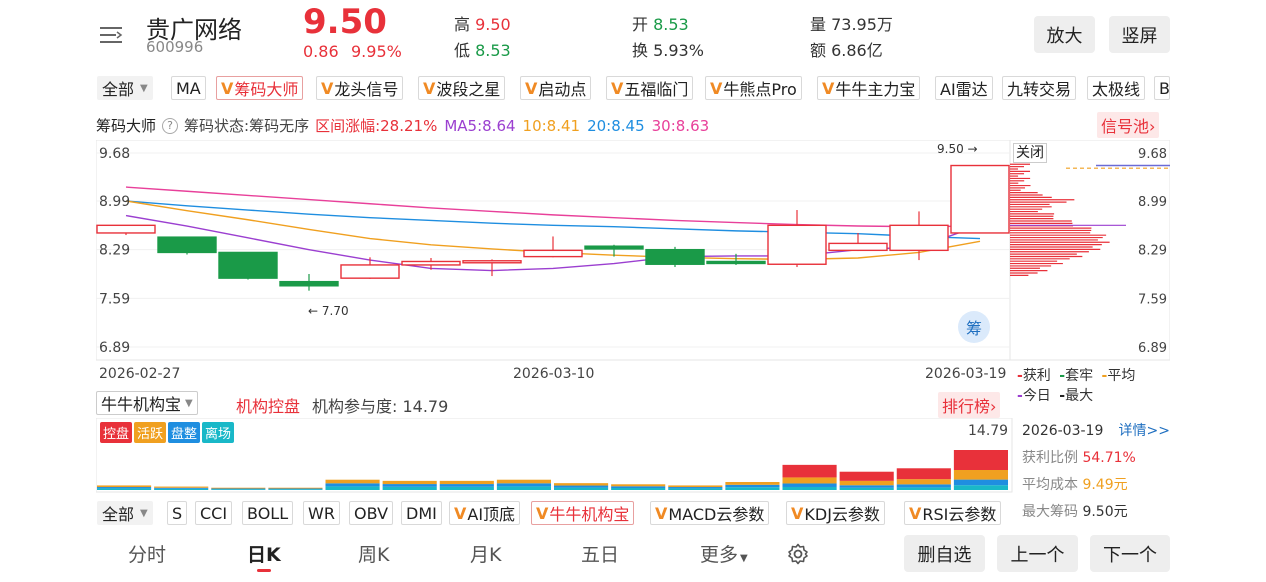  Describe the element at coordinates (1152, 154) in the screenshot. I see `y-tick-right: 9.68` at that location.